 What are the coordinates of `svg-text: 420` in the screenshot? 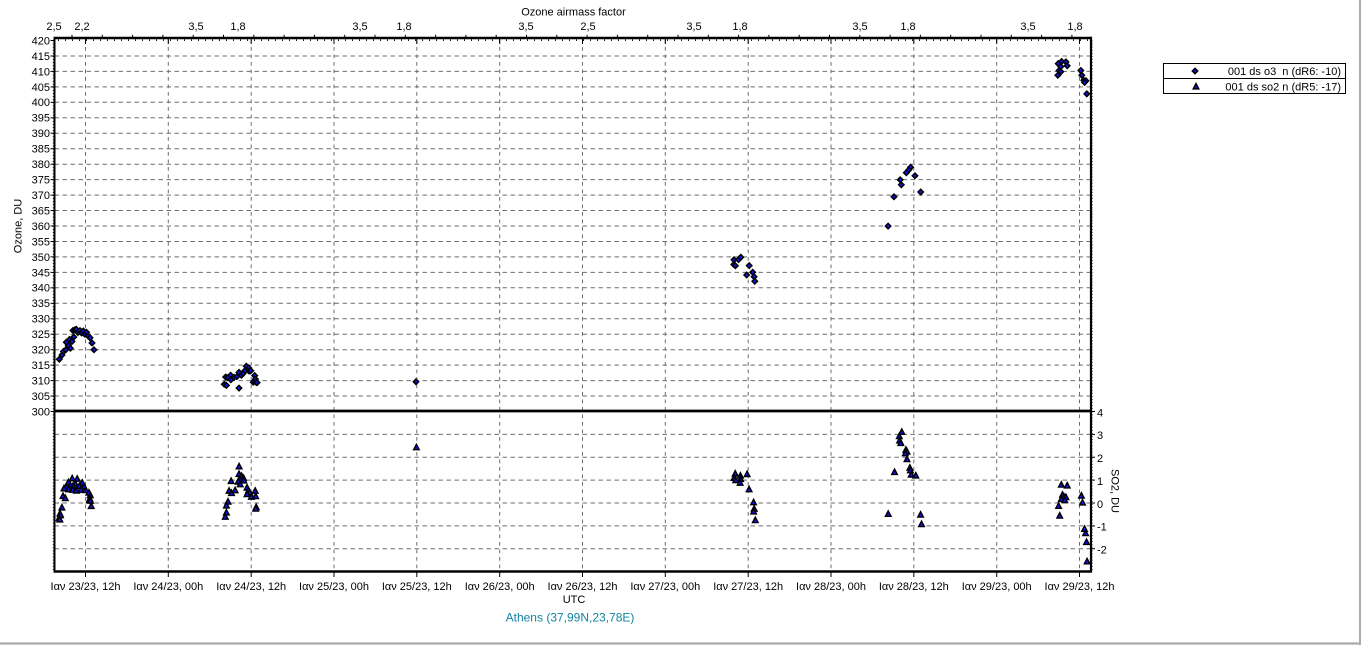 It's located at (41, 41).